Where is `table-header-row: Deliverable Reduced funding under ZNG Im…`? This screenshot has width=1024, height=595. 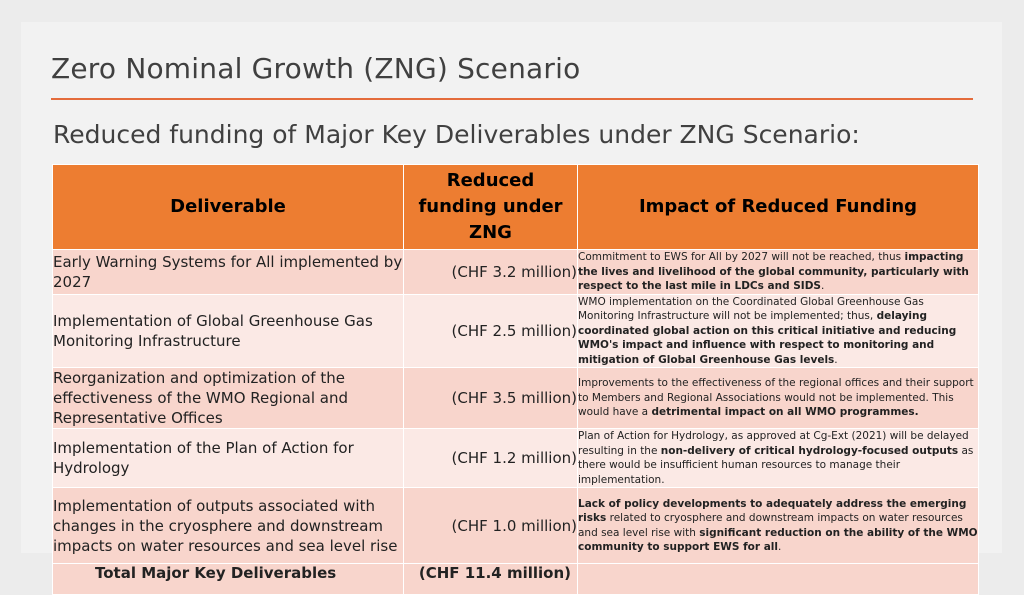
table-header-row: Deliverable Reduced funding under ZNG Im… is located at coordinates (515, 207).